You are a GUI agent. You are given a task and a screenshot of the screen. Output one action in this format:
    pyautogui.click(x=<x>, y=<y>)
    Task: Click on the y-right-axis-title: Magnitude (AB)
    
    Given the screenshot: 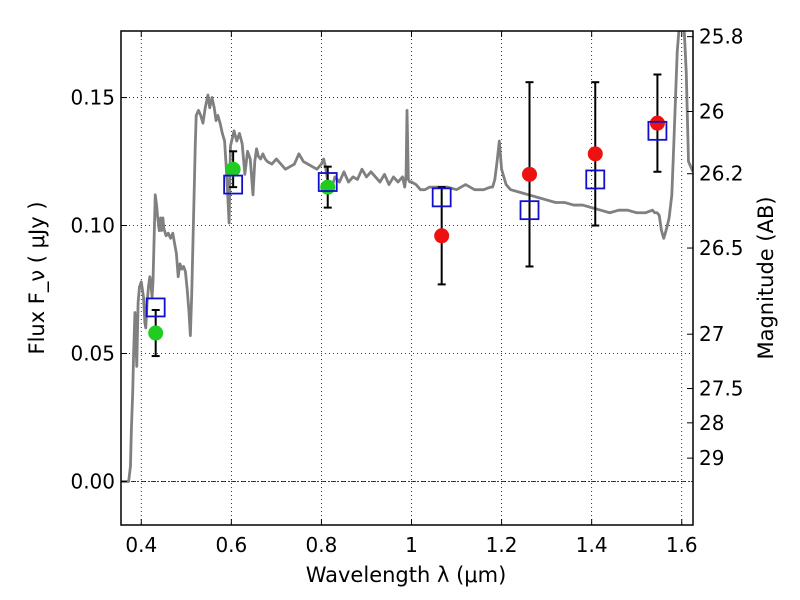 What is the action you would take?
    pyautogui.click(x=766, y=277)
    